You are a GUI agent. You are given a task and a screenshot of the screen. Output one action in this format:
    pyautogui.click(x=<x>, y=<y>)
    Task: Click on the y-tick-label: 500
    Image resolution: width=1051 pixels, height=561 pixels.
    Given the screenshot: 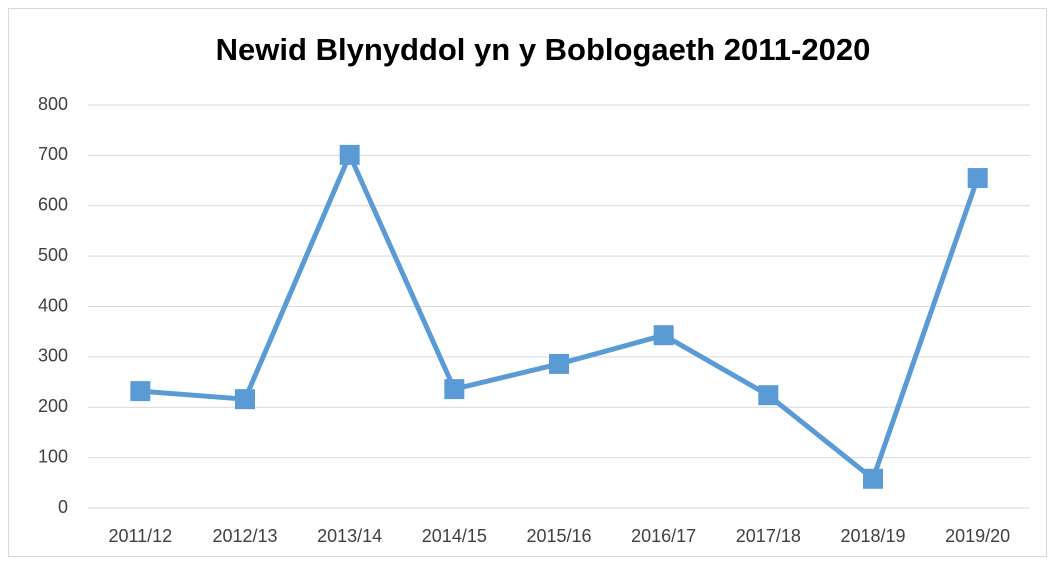 What is the action you would take?
    pyautogui.click(x=53, y=255)
    